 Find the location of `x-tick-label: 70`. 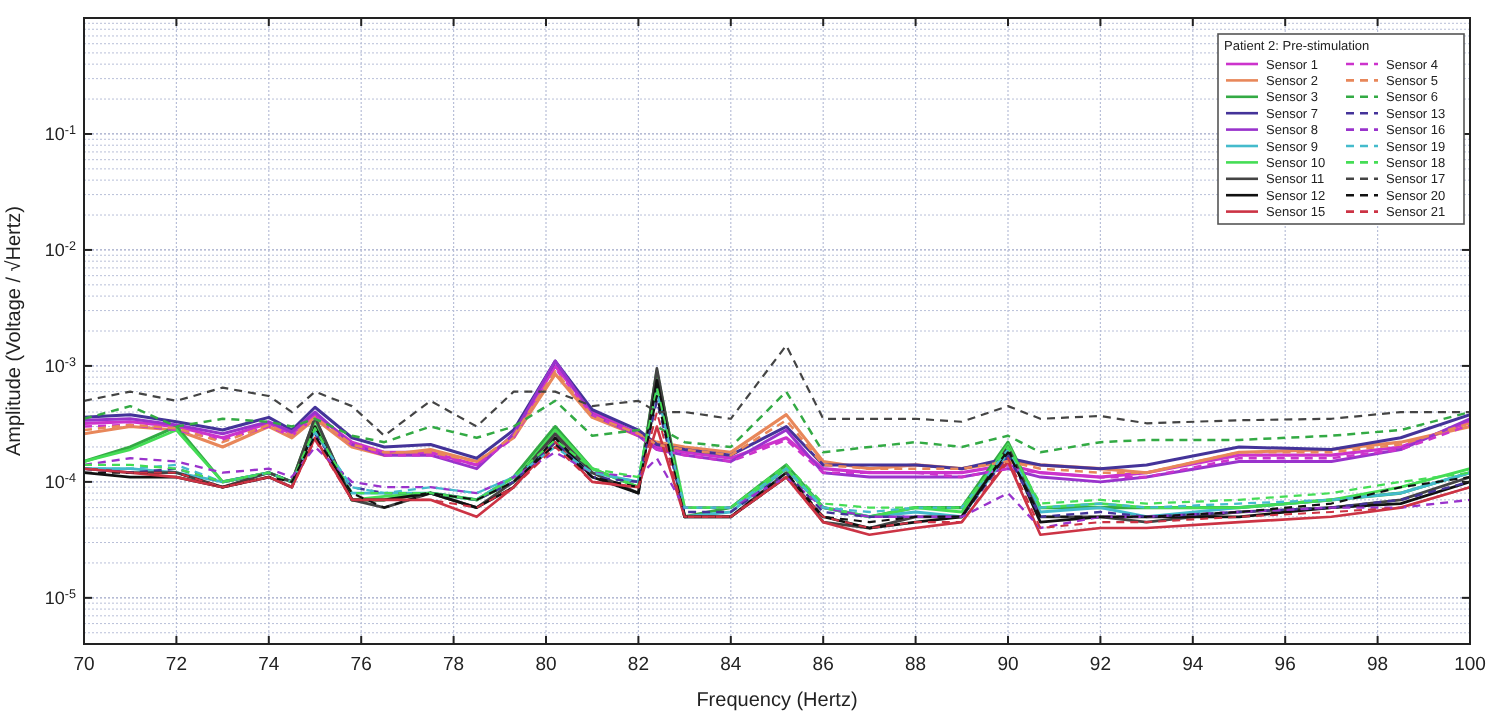

x-tick-label: 70 is located at coordinates (84, 665).